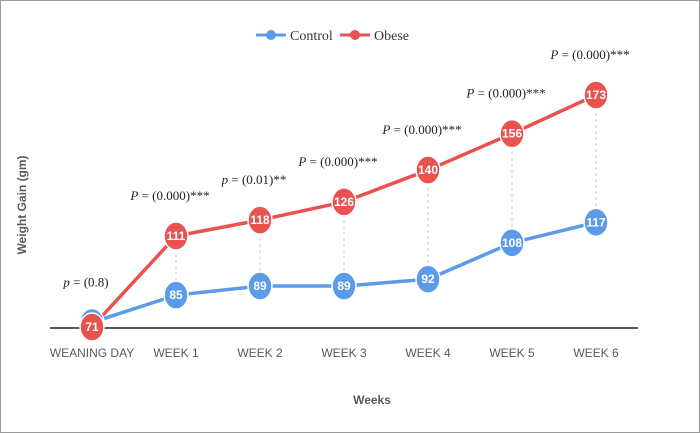 Image resolution: width=700 pixels, height=433 pixels. I want to click on data-label-control: 117, so click(596, 222).